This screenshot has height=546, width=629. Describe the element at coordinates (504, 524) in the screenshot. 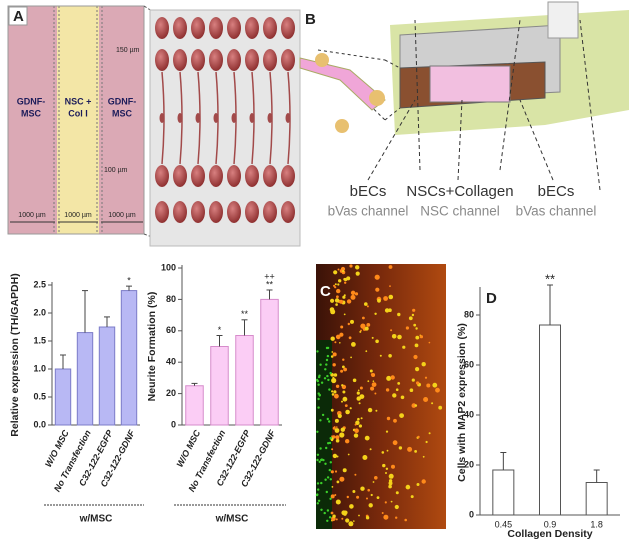

I see `x-tick-label: 0.45` at that location.